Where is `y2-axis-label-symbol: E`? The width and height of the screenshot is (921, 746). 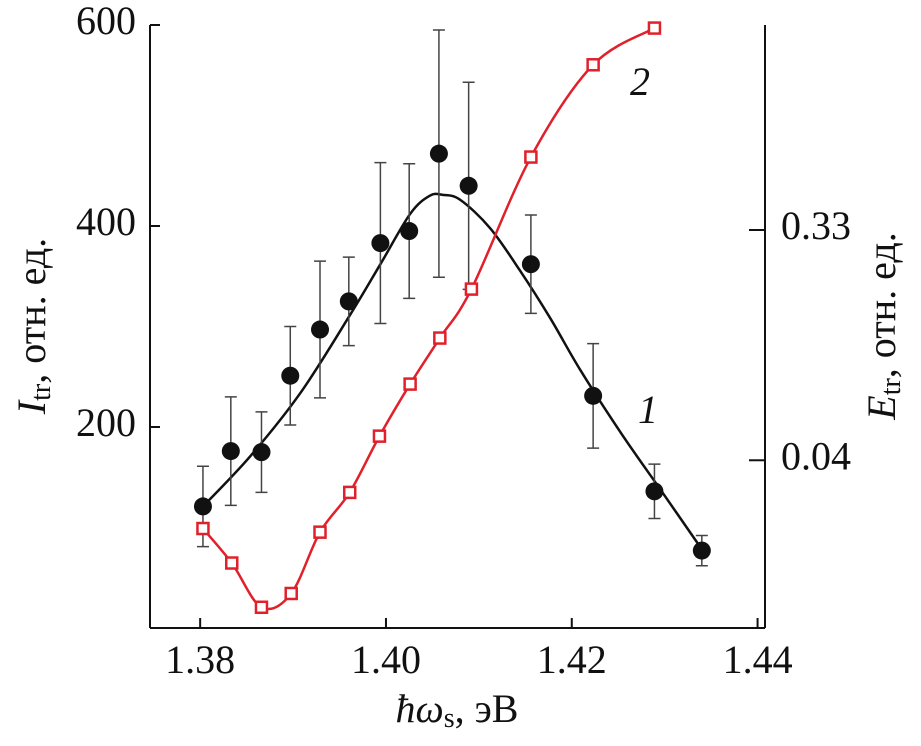
y2-axis-label-symbol: E is located at coordinates (881, 407).